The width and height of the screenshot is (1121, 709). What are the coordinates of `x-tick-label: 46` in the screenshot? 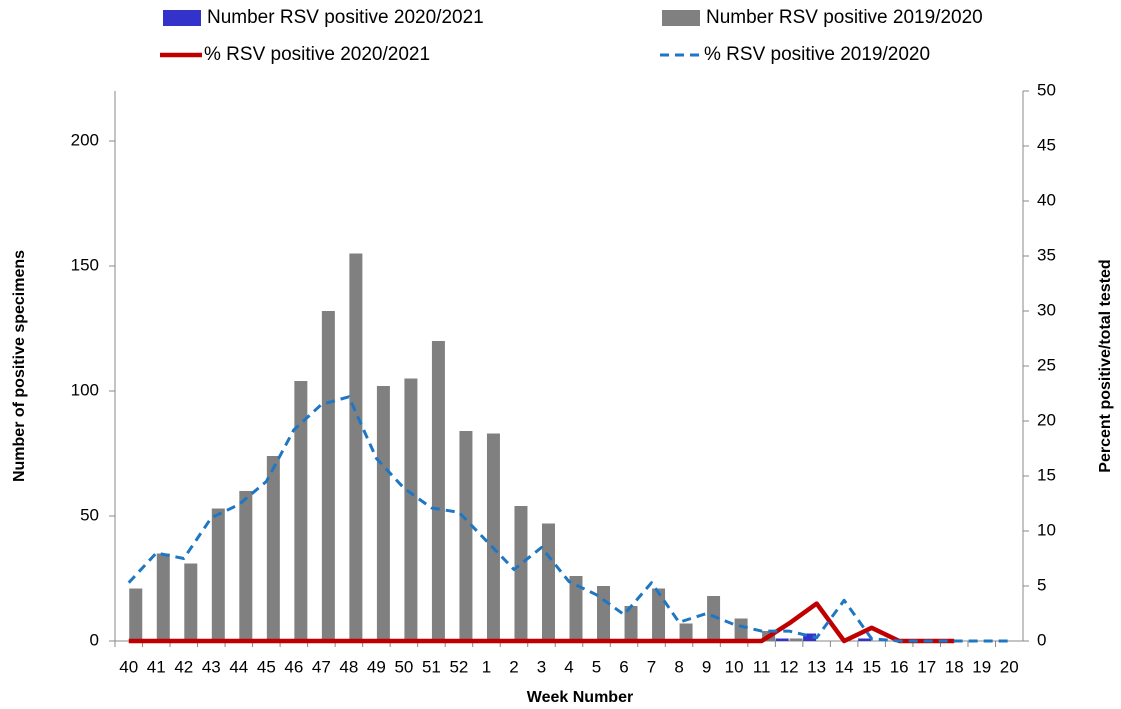 It's located at (293, 666).